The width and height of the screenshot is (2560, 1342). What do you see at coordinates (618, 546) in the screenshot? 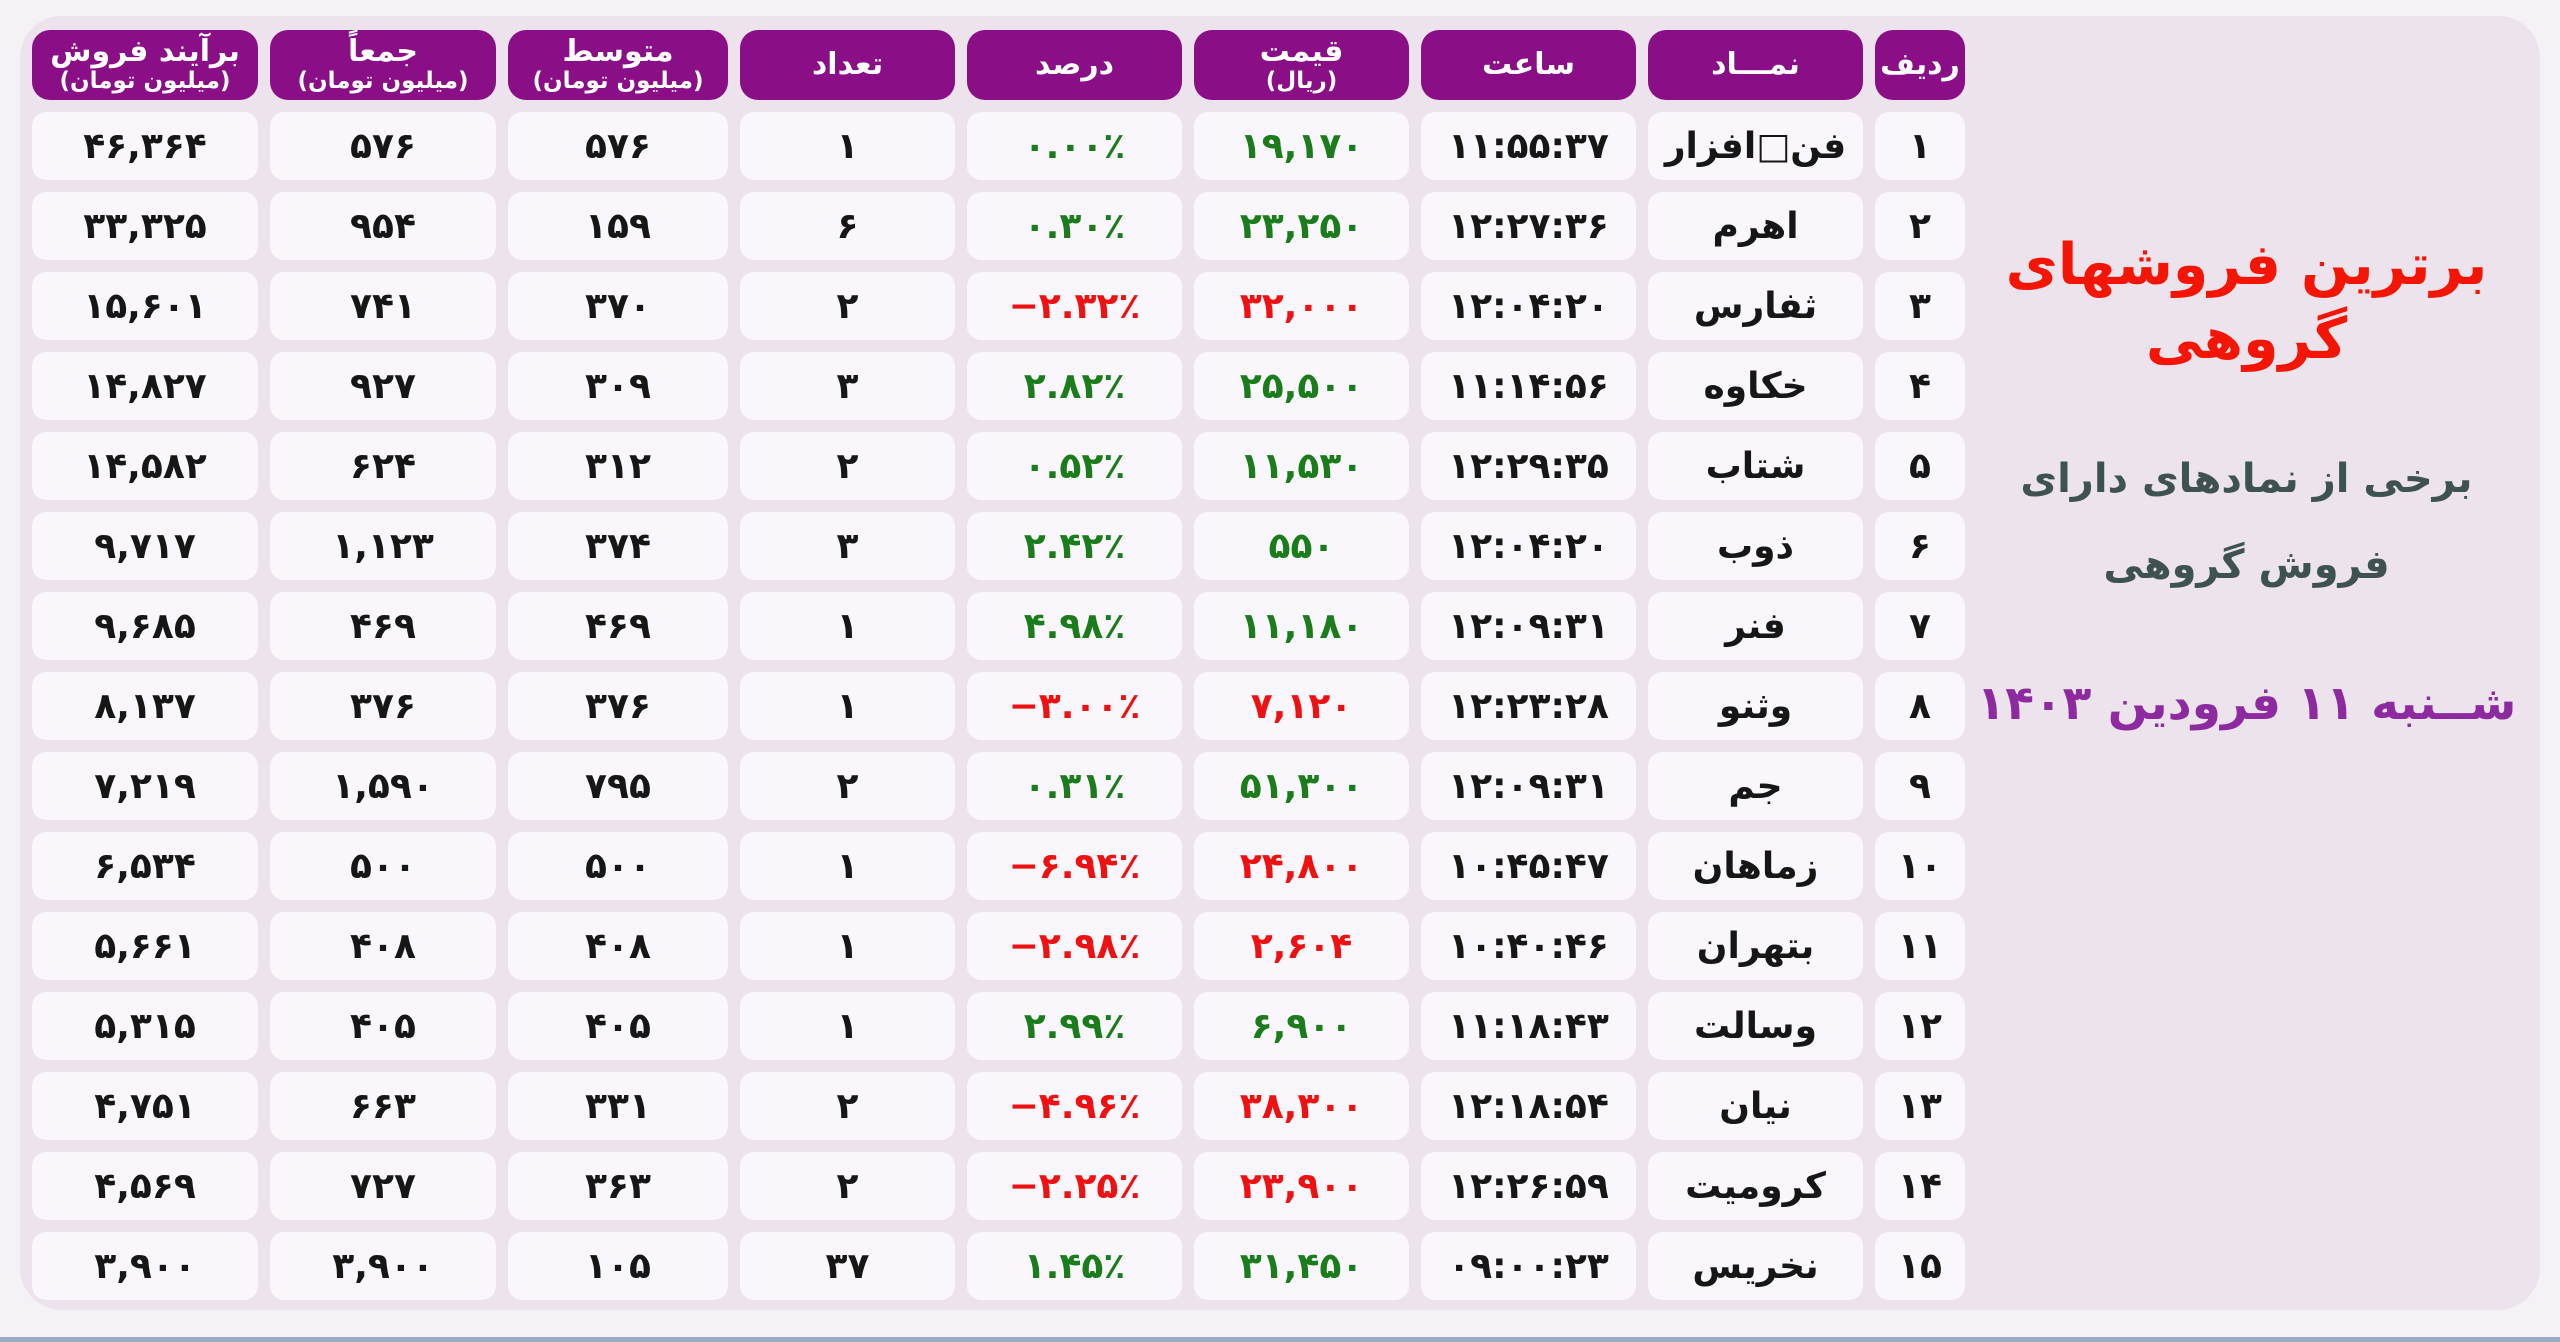
I see `cell-motevaset: ۳۷۴` at bounding box center [618, 546].